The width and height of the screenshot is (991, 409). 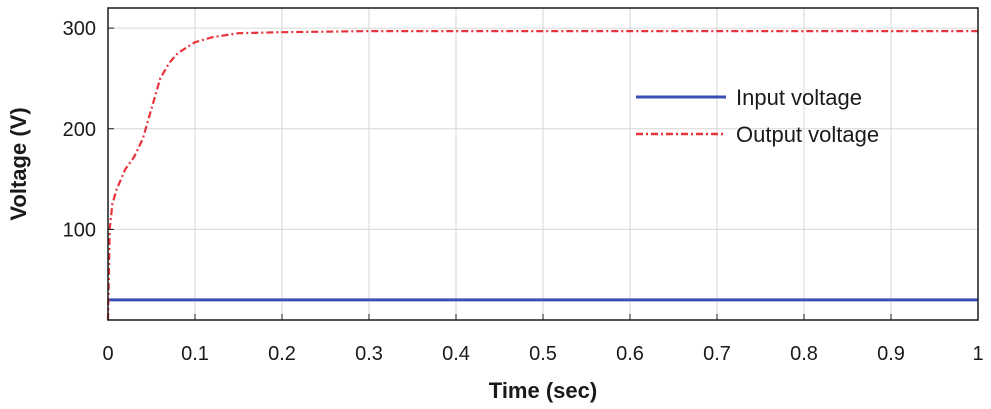 I want to click on y-axis-ticks: 100 200 300, so click(x=88, y=129).